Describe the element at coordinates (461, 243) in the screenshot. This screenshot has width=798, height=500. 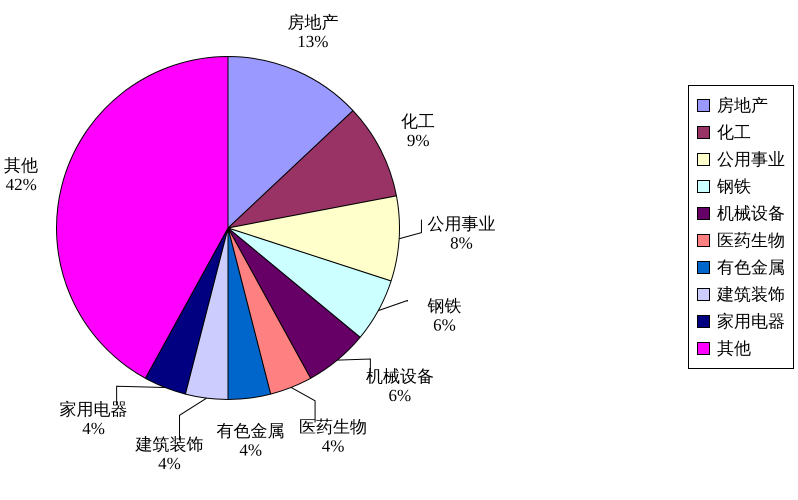
I see `data-label: 8%` at that location.